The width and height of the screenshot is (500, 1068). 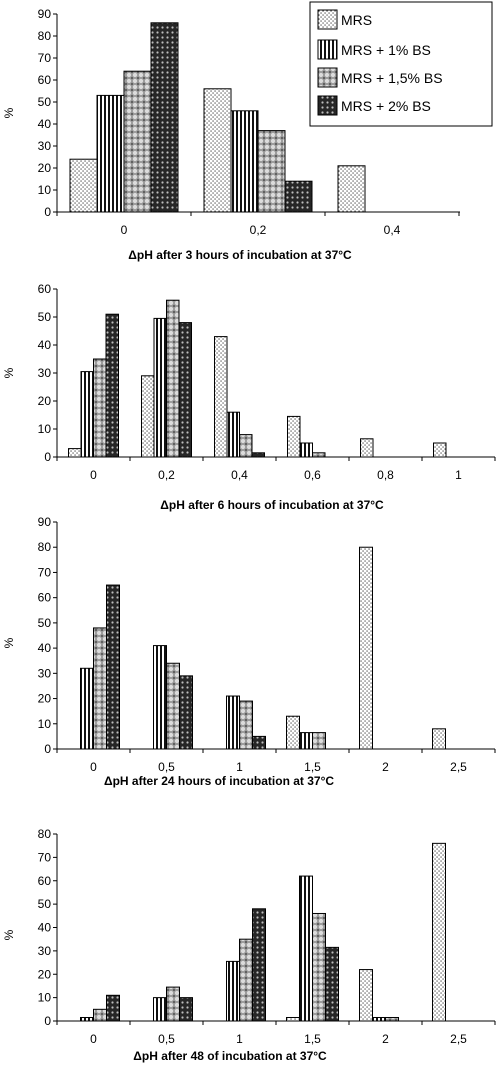 What do you see at coordinates (45, 522) in the screenshot?
I see `y-tick-label: 90` at bounding box center [45, 522].